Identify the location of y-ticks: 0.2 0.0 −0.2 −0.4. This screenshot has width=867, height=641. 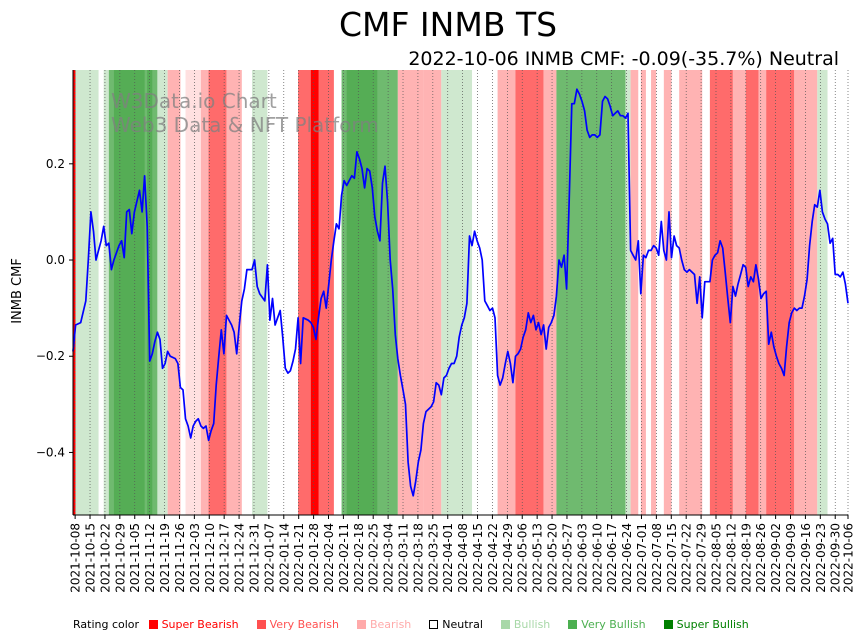
(54, 308).